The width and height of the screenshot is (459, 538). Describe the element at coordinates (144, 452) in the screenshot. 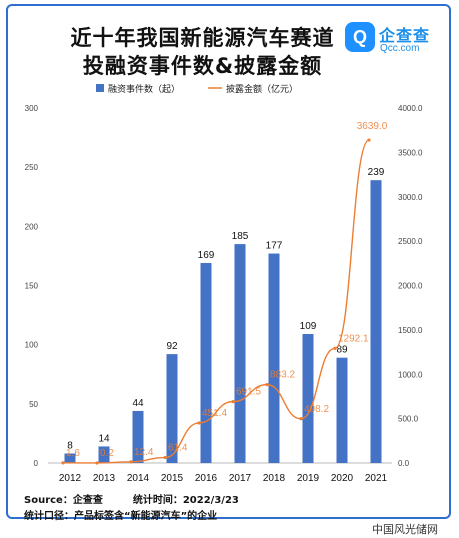

I see `amount-value-label: 12.4` at that location.